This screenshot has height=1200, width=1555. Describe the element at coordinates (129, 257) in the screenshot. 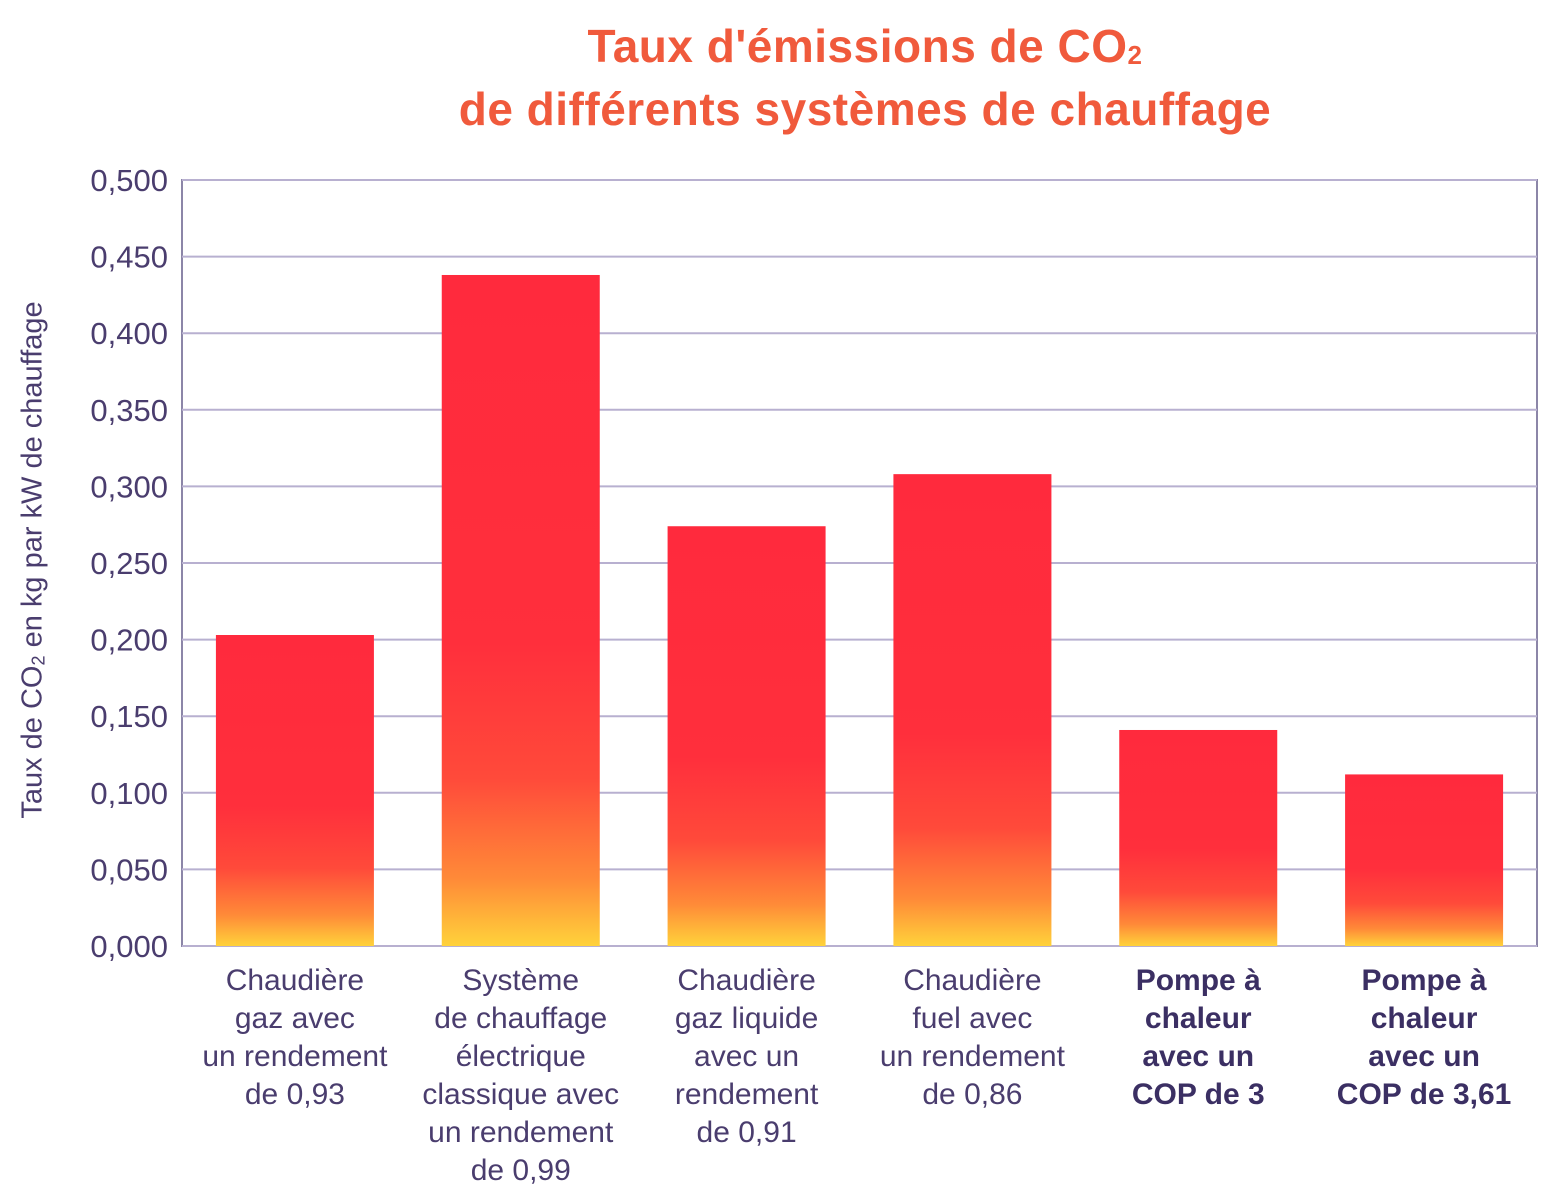

I see `y-tick-label: 0,450` at that location.